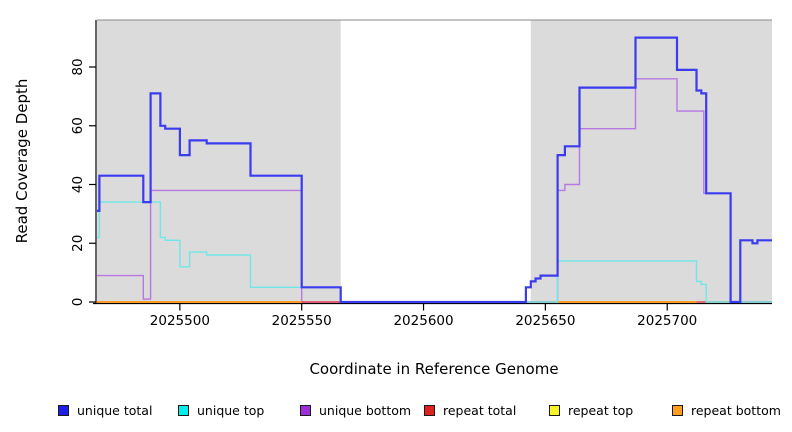  I want to click on x-tick-label: 2025550, so click(302, 321).